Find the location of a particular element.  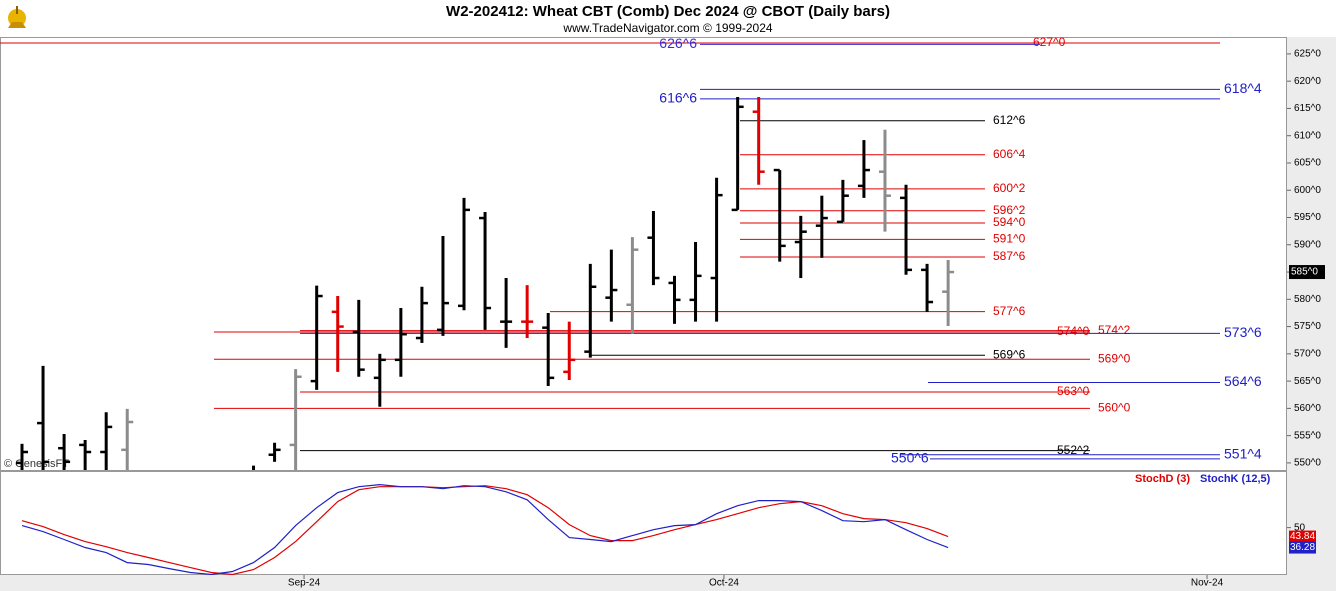

y-tick-label: 555^0 is located at coordinates (1307, 435).